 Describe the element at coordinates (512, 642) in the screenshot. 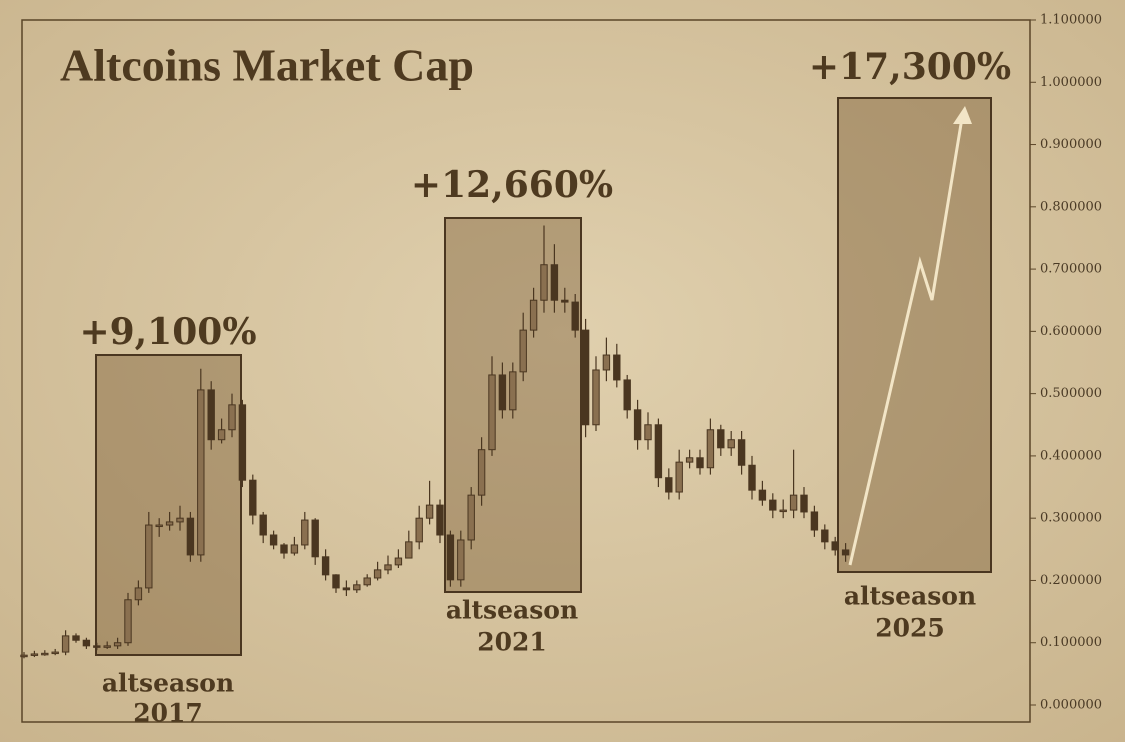

I see `season-year: 2021` at that location.